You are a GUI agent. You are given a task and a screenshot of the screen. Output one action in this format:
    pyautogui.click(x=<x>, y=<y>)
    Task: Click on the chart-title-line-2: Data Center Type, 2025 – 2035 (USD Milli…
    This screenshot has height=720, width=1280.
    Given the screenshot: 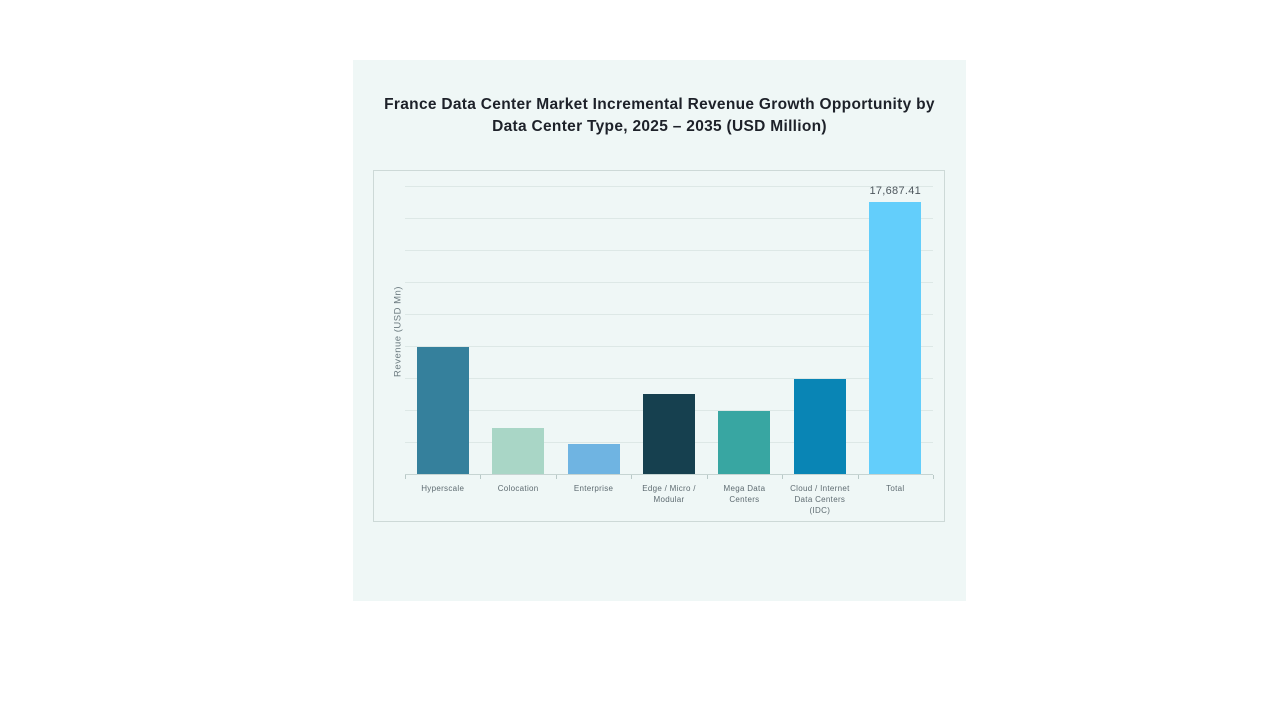 What is the action you would take?
    pyautogui.click(x=659, y=126)
    